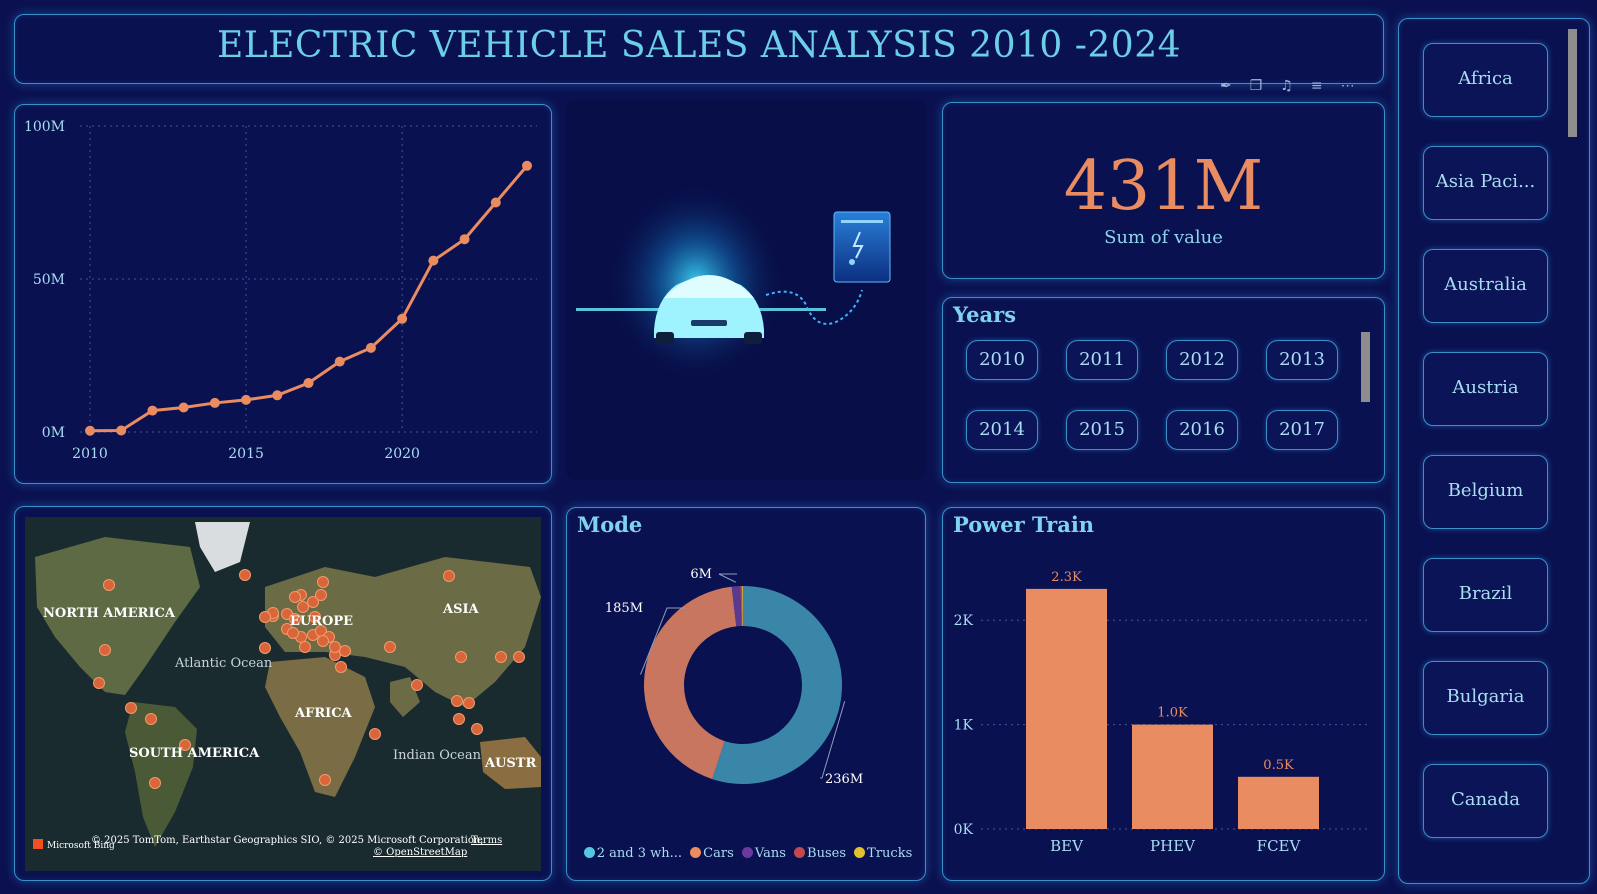 This screenshot has height=894, width=1597. What do you see at coordinates (1066, 708) in the screenshot?
I see `bar-bev` at bounding box center [1066, 708].